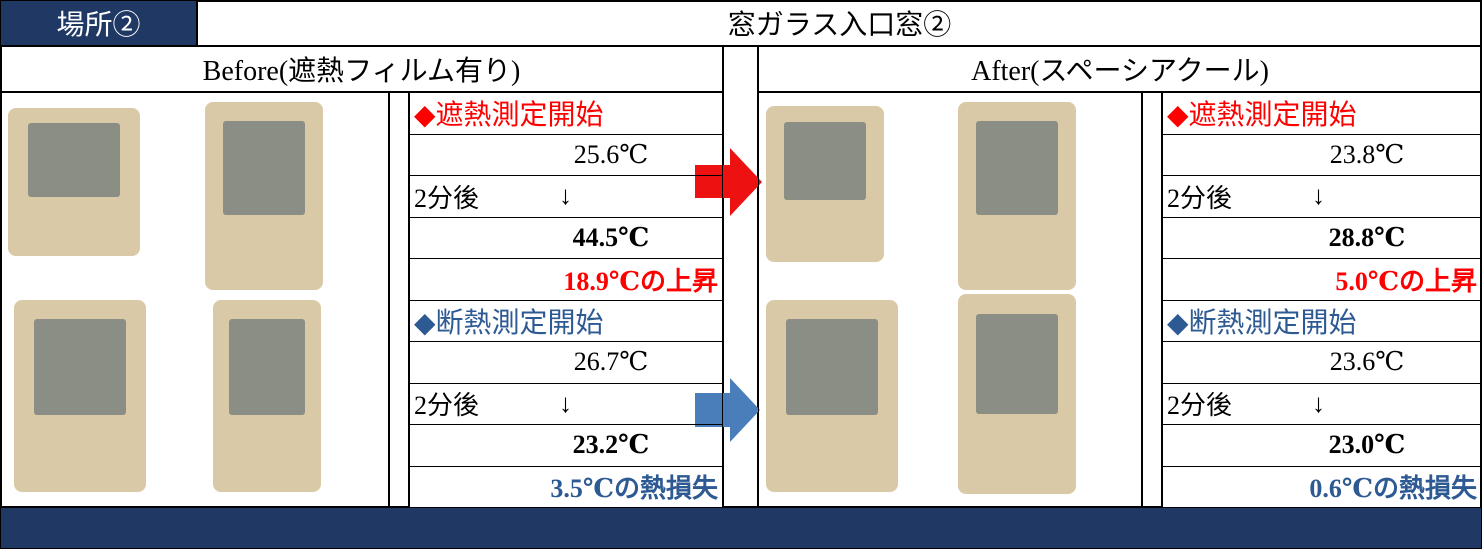 Image resolution: width=1482 pixels, height=549 pixels. What do you see at coordinates (740, 276) in the screenshot?
I see `gap-column` at bounding box center [740, 276].